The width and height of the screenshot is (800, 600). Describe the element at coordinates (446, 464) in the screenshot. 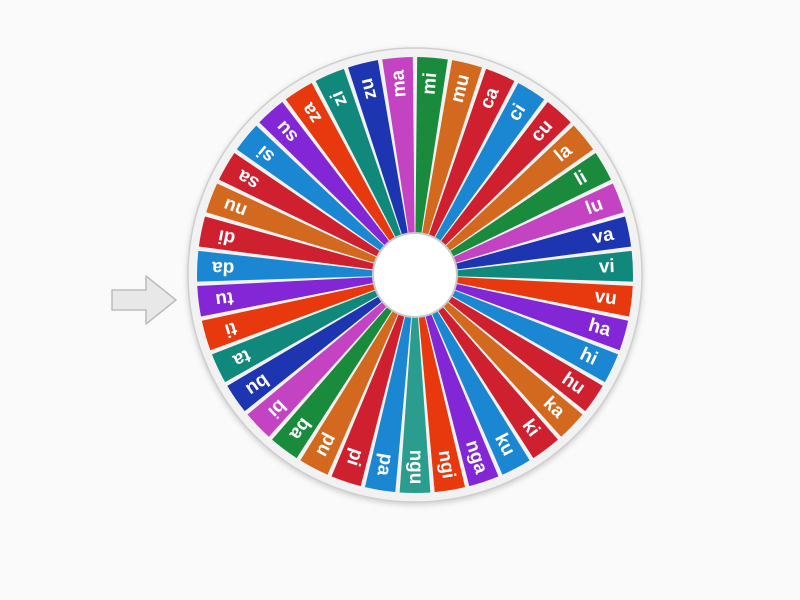

I see `wheel-segment-label: ngi` at that location.